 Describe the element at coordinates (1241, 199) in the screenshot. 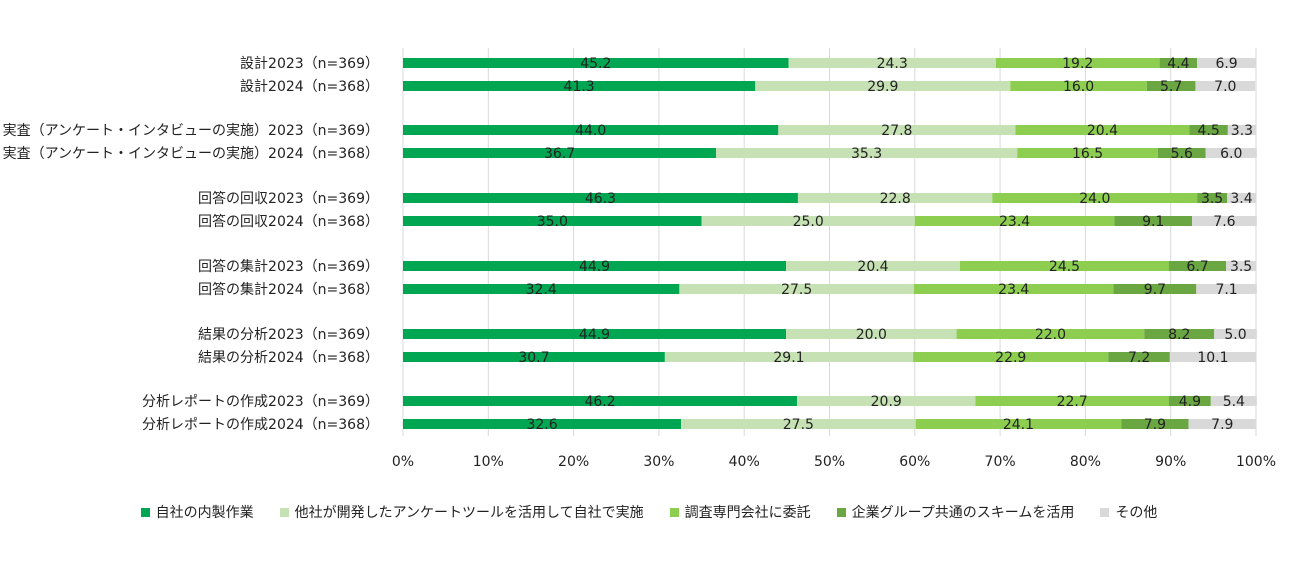

I see `data-label: 3.4` at that location.